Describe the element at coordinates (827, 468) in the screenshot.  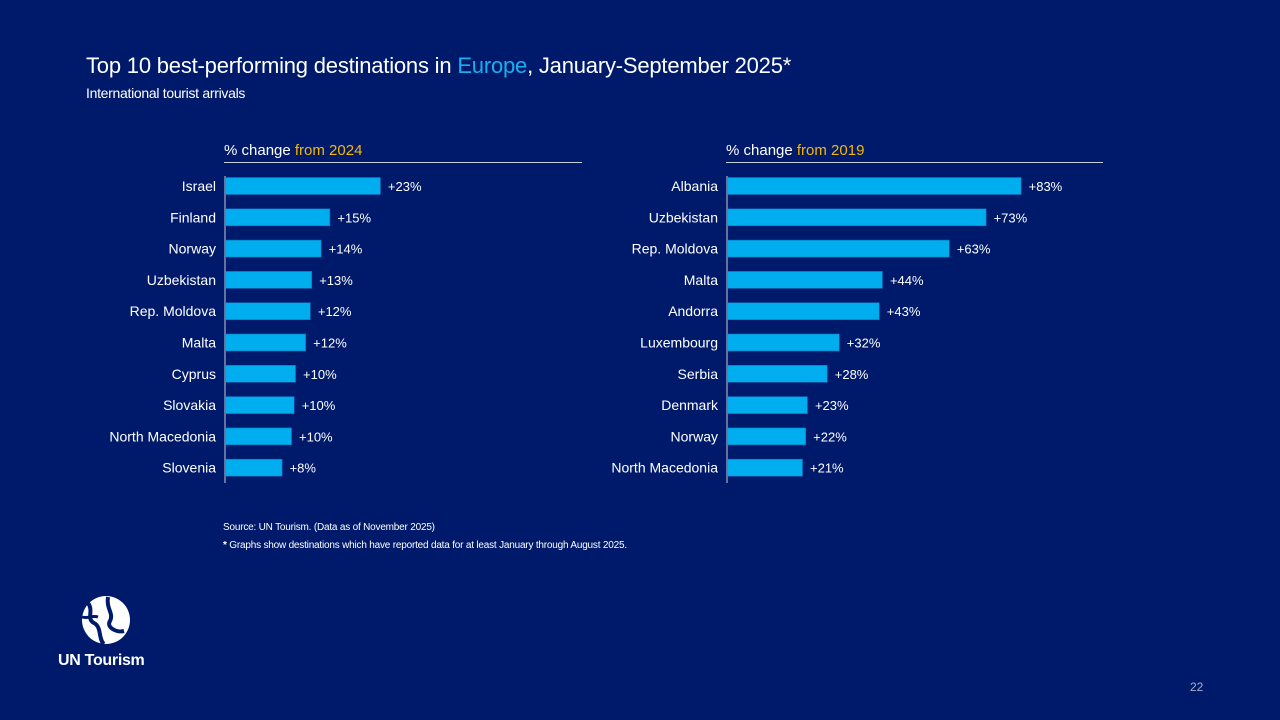
I see `data-label: +21%` at that location.